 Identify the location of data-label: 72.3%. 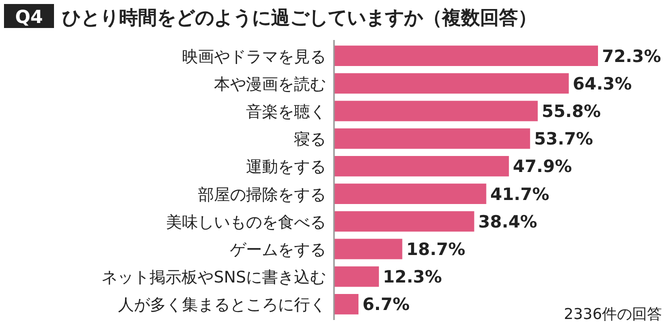
(631, 56).